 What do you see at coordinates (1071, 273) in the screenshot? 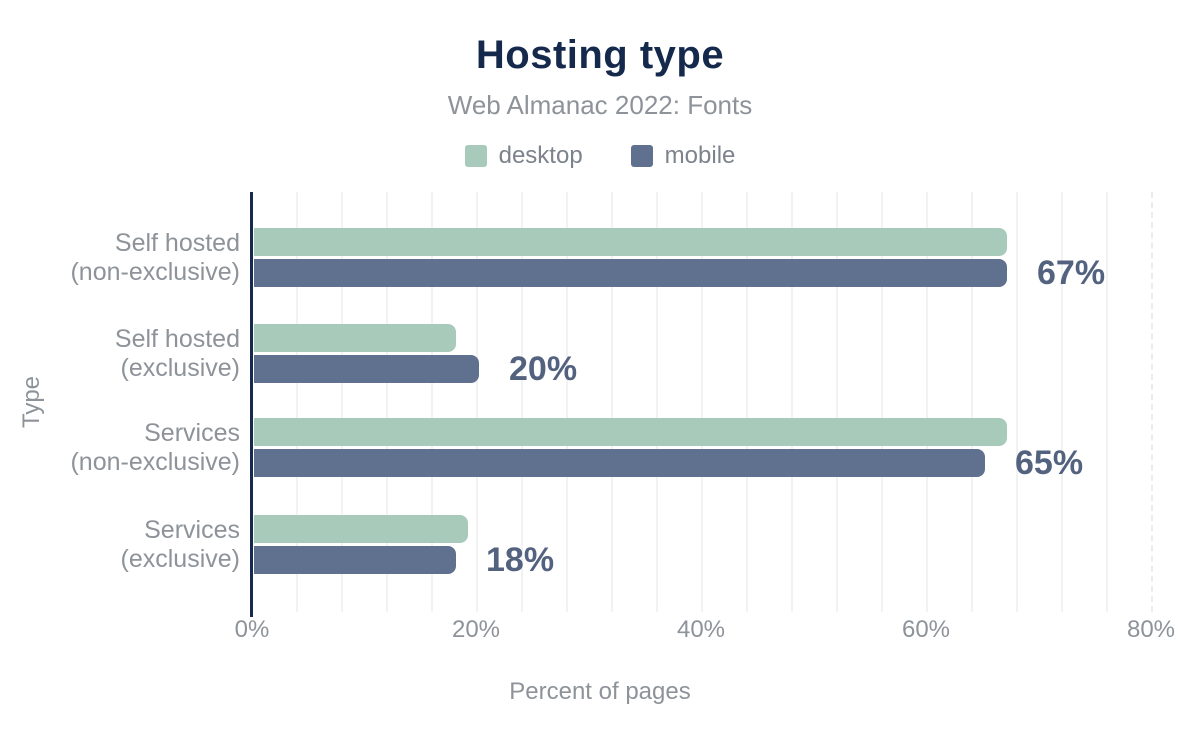
I see `value-label-group-0: 67%` at bounding box center [1071, 273].